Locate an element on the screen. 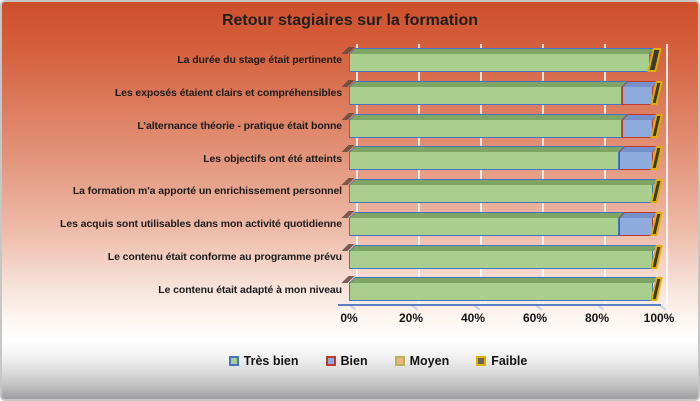  x-tick-label: 100% is located at coordinates (659, 318).